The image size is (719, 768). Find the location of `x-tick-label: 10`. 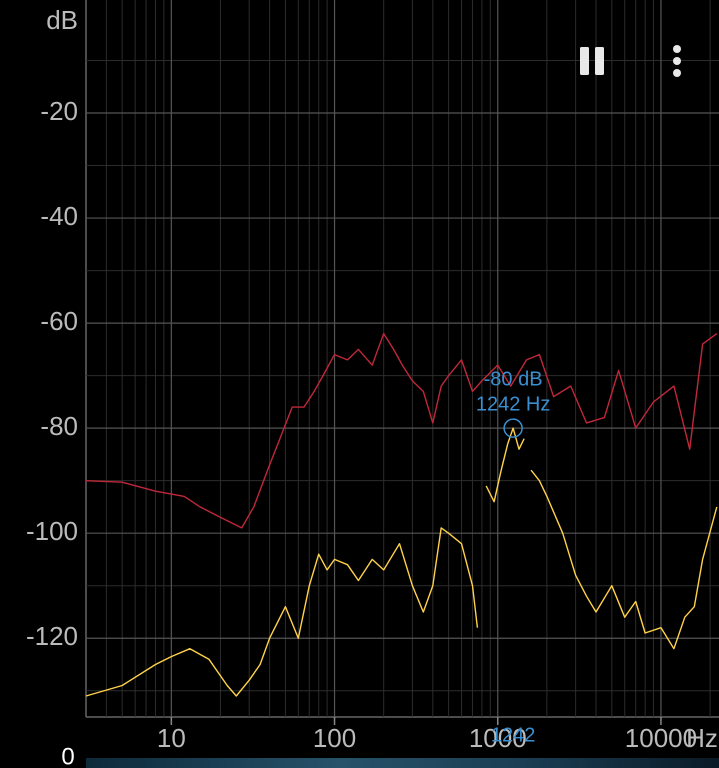

x-tick-label: 10 is located at coordinates (171, 738).